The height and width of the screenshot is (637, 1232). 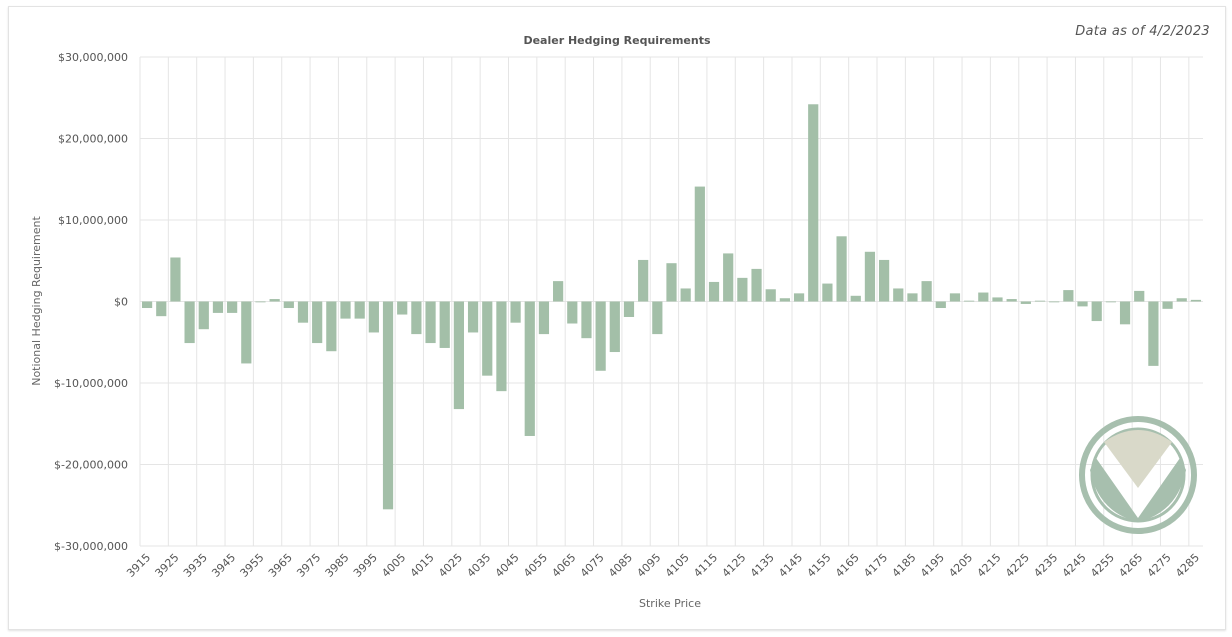 What do you see at coordinates (478, 565) in the screenshot?
I see `x-tick-label: 4035` at bounding box center [478, 565].